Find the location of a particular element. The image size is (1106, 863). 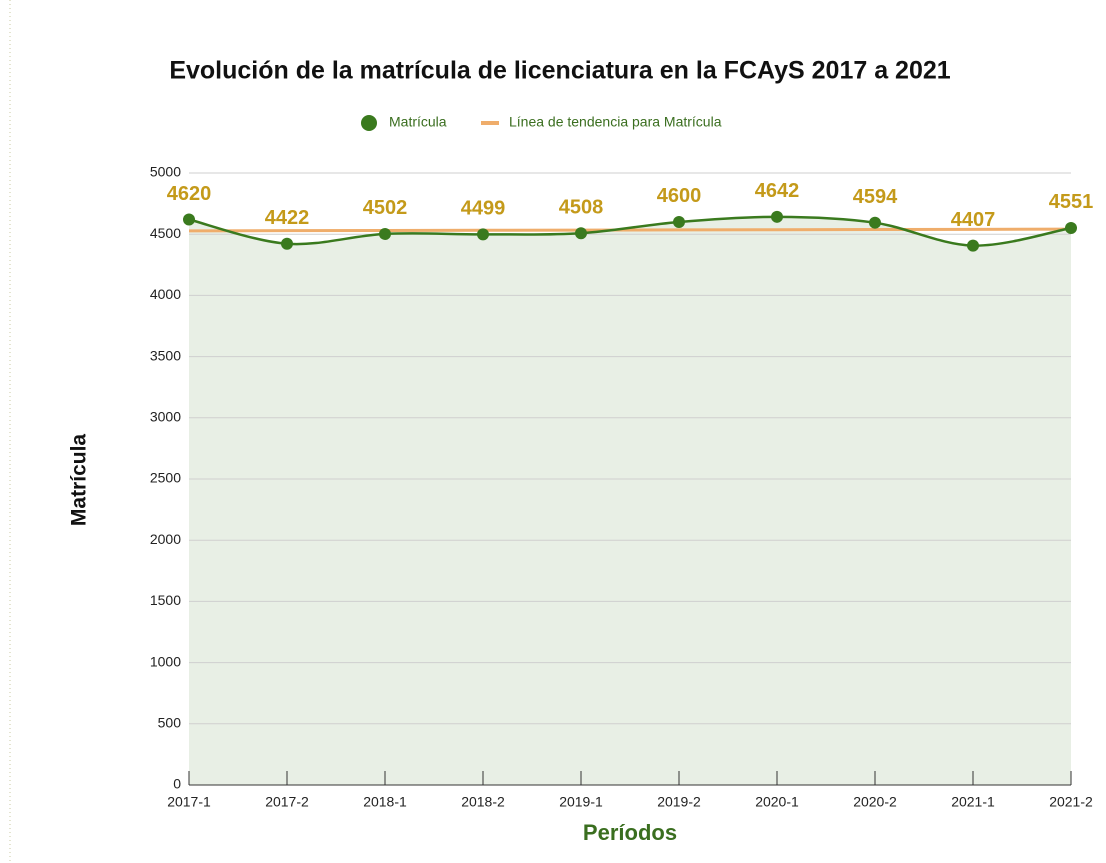

x-tick-label: 2019-2 is located at coordinates (679, 802).